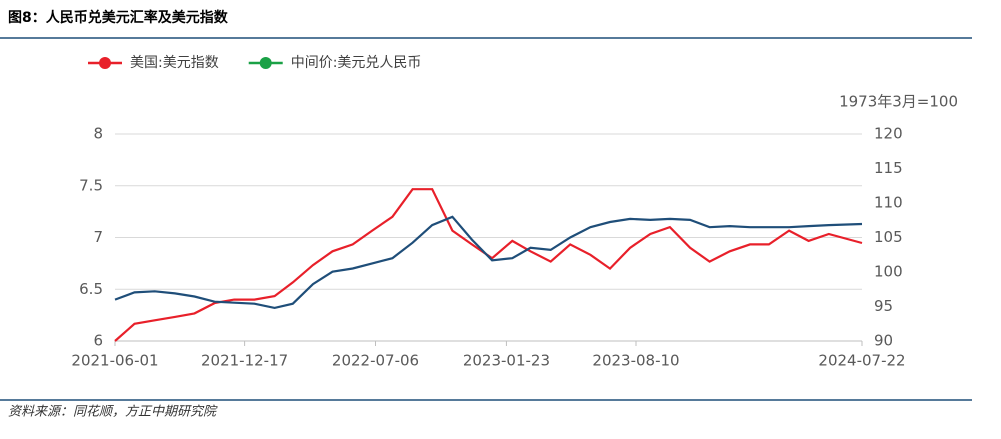 The width and height of the screenshot is (1001, 439). What do you see at coordinates (113, 412) in the screenshot?
I see `source: 资料来源：同花顺，方正中期研究院` at bounding box center [113, 412].